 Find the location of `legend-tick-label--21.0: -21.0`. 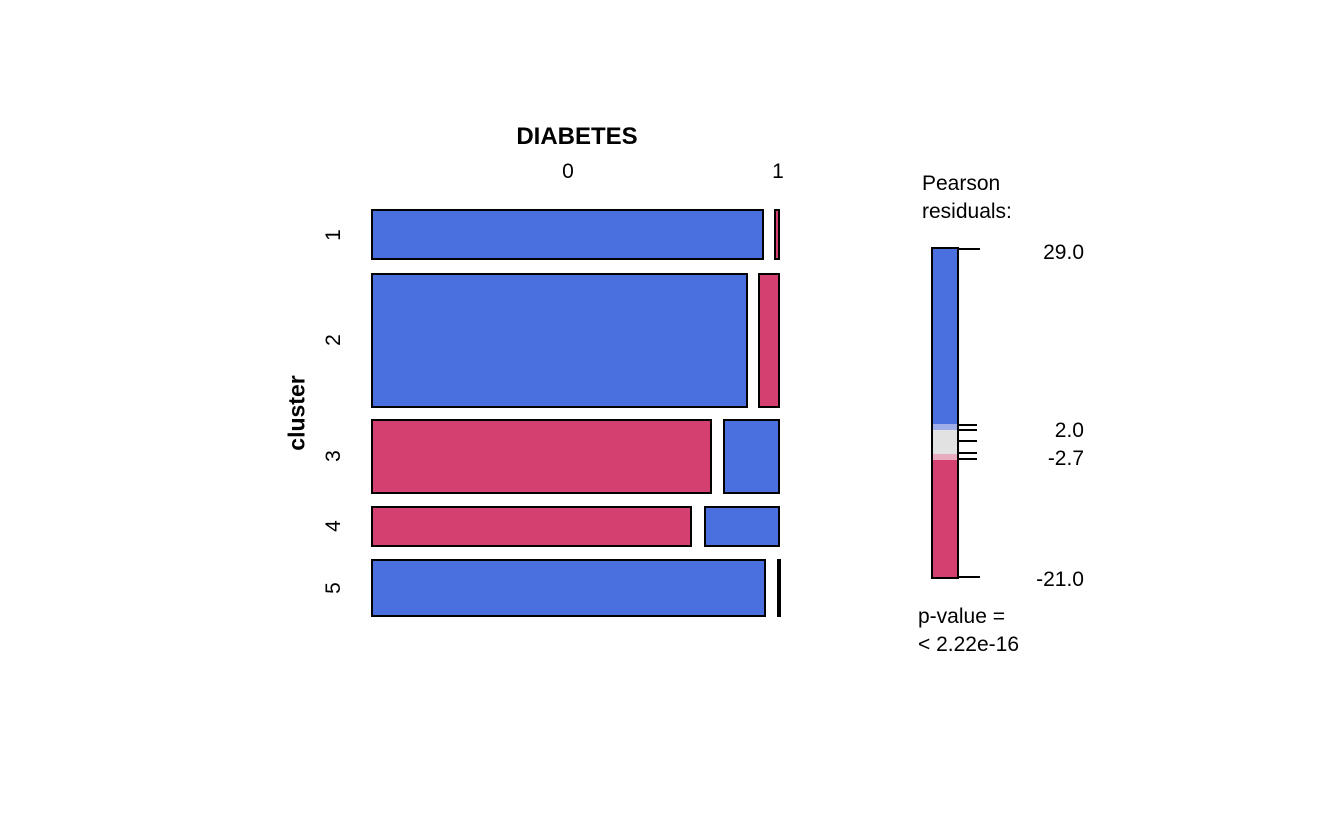

legend-tick-label--21.0: -21.0 is located at coordinates (1060, 579).